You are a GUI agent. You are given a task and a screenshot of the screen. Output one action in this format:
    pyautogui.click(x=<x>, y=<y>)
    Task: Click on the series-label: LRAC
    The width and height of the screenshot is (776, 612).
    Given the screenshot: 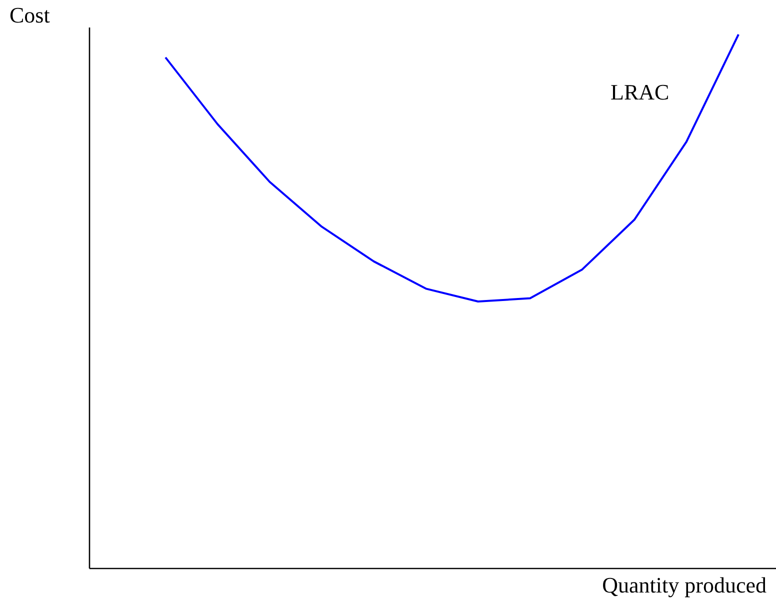 What is the action you would take?
    pyautogui.click(x=640, y=91)
    